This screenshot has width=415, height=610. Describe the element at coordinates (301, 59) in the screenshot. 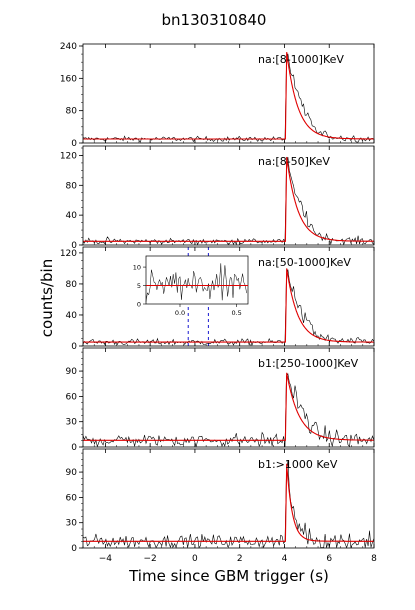

I see `panel-label: na:[8-1000]KeV` at that location.